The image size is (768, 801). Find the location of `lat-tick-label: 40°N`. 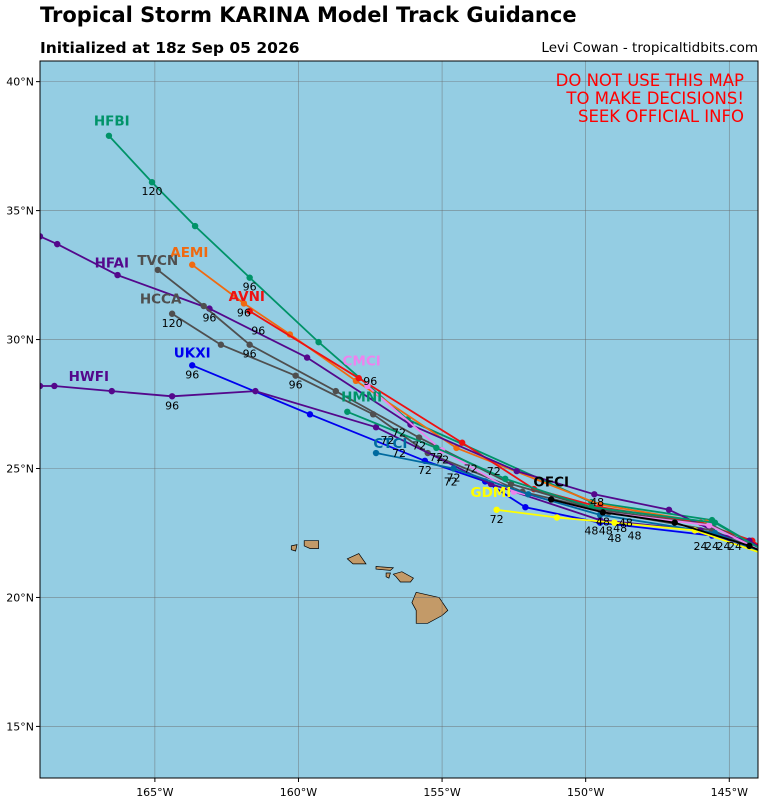

lat-tick-label: 40°N is located at coordinates (20, 82).